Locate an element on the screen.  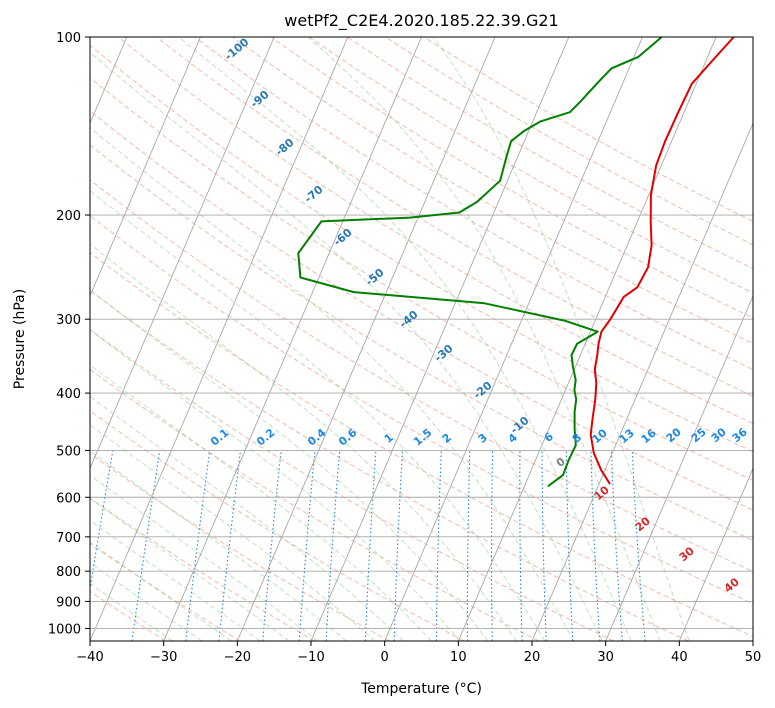
x-tick-label: 40 is located at coordinates (679, 657).